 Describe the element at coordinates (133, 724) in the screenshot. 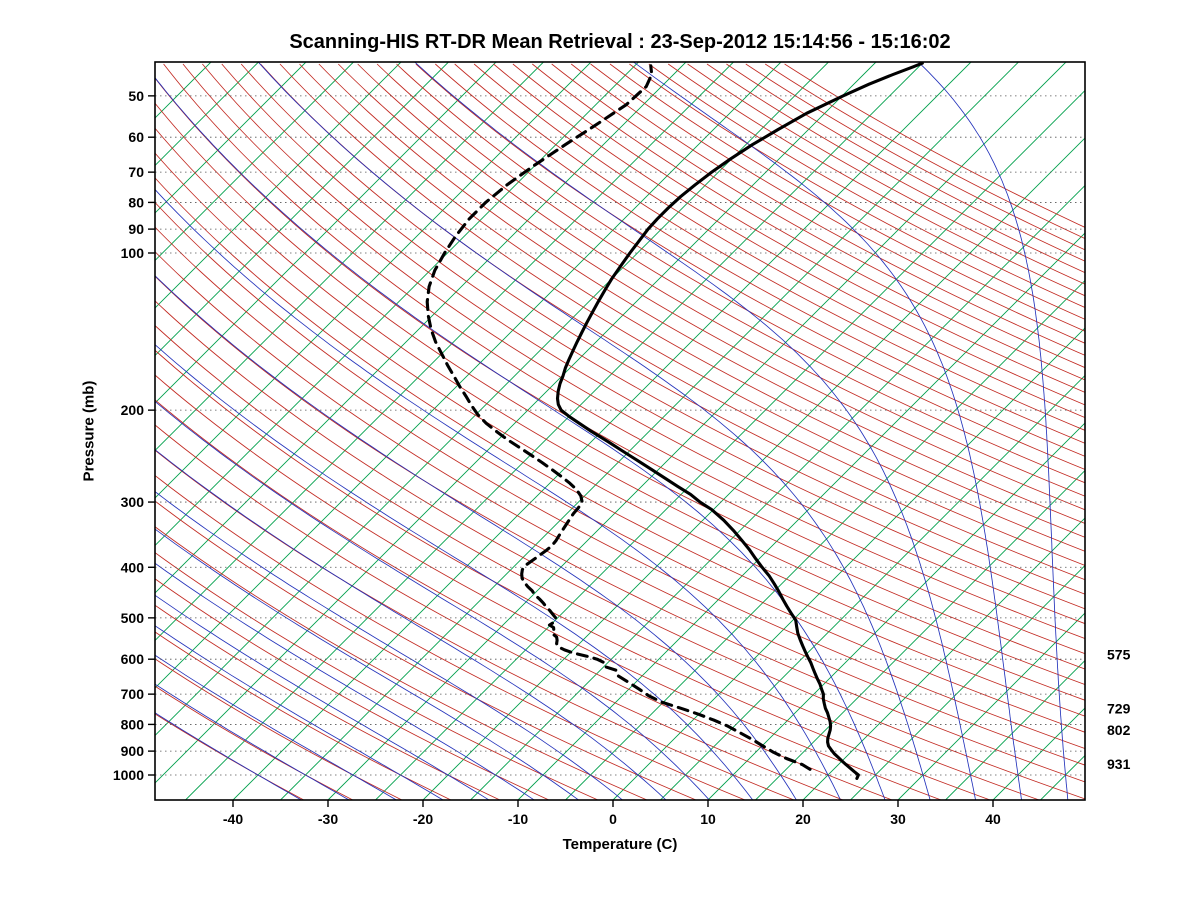

I see `pressure-tick-label: 800` at that location.